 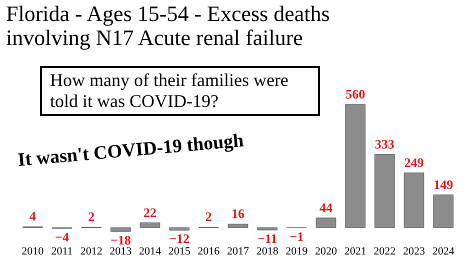 What do you see at coordinates (179, 252) in the screenshot?
I see `x-tick-label: 2015` at bounding box center [179, 252].